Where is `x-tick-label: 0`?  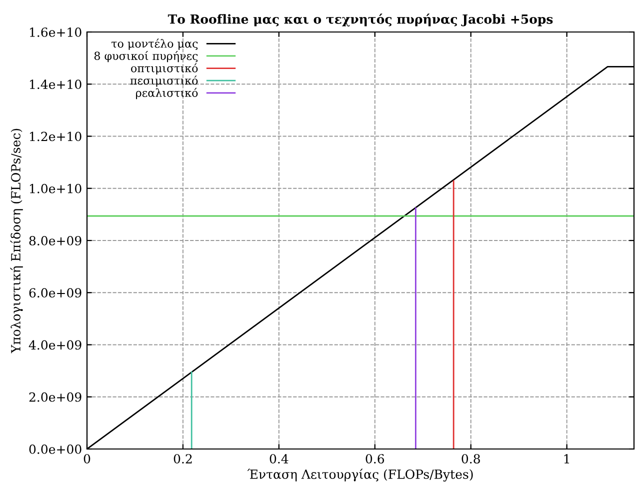 x-tick-label: 0 is located at coordinates (87, 459).